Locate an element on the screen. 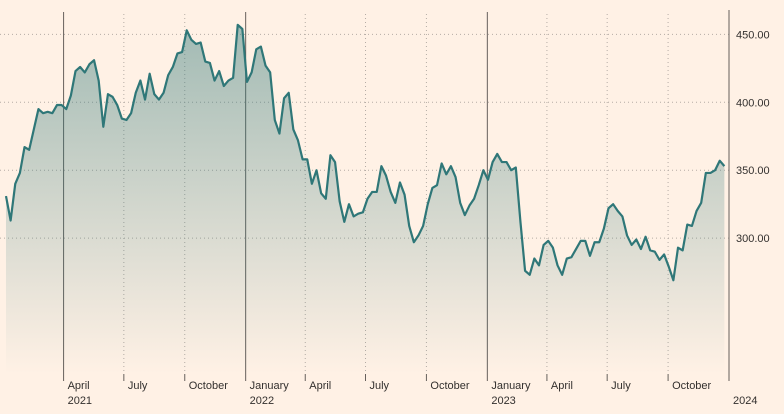 Image resolution: width=784 pixels, height=414 pixels. y-tick-label: 450.00 is located at coordinates (753, 35).